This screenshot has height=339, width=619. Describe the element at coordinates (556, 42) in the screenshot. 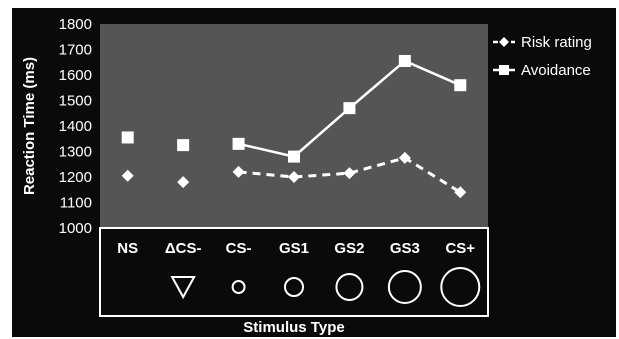

I see `legend-label: Risk rating` at that location.